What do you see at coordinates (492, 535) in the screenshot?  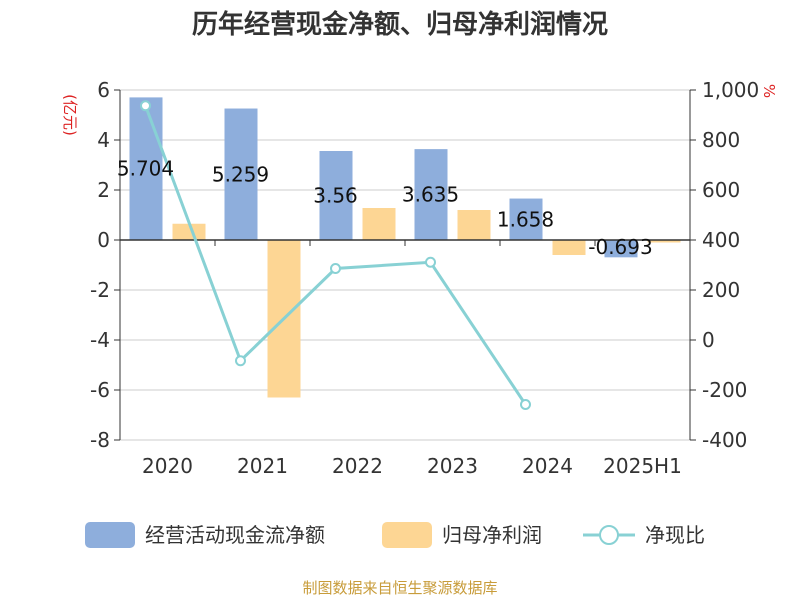 I see `legend-label-net-profit: 归母净利润` at bounding box center [492, 535].